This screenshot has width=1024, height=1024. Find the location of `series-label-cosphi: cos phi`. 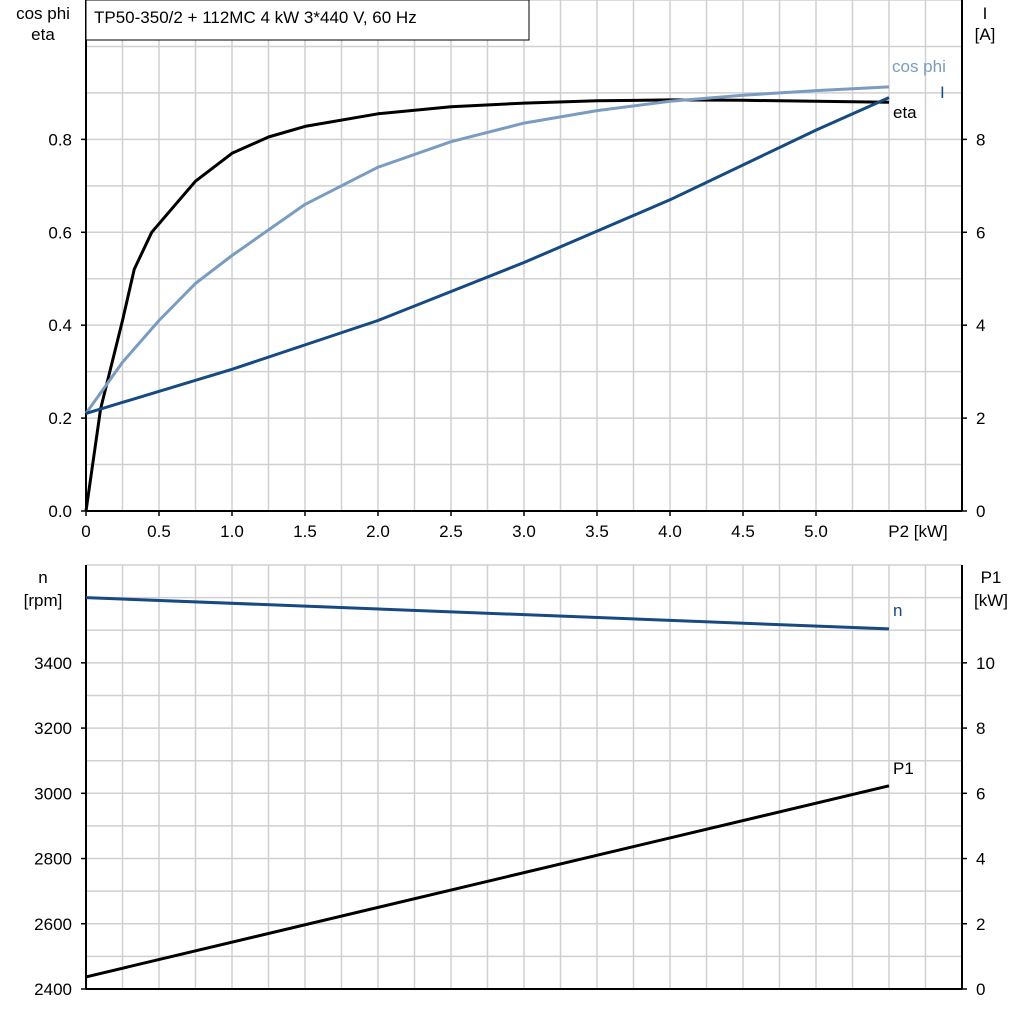

series-label-cosphi: cos phi is located at coordinates (919, 66).